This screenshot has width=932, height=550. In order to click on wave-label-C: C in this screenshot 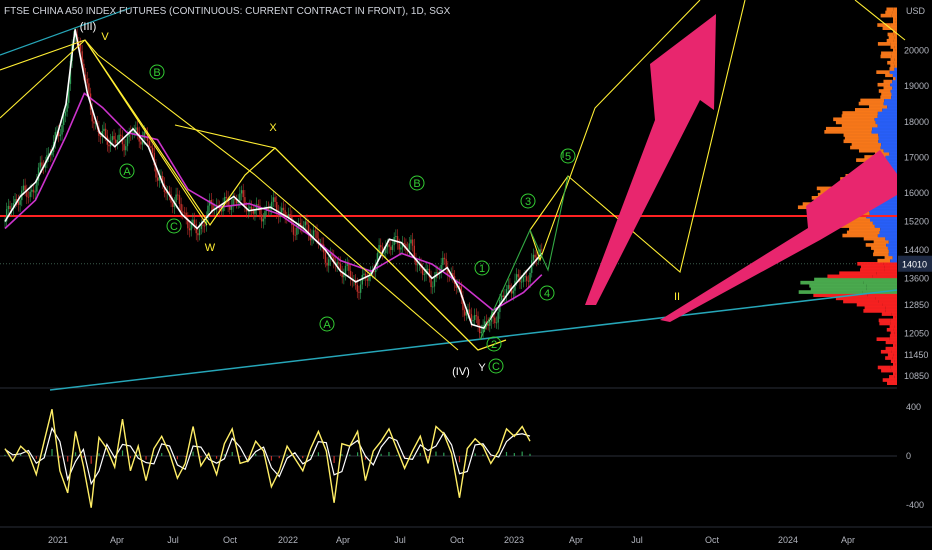, I will do `click(174, 227)`.